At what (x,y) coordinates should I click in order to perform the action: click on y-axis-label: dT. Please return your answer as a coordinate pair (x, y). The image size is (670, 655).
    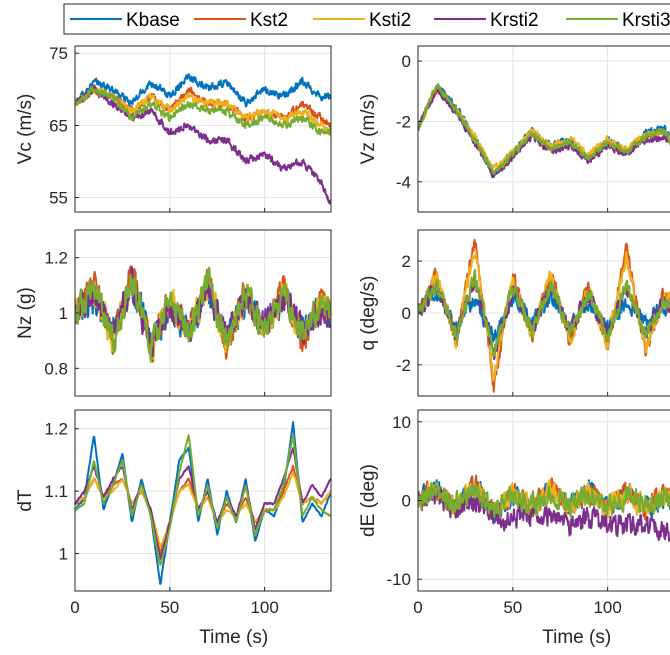
    Looking at the image, I should click on (25, 500).